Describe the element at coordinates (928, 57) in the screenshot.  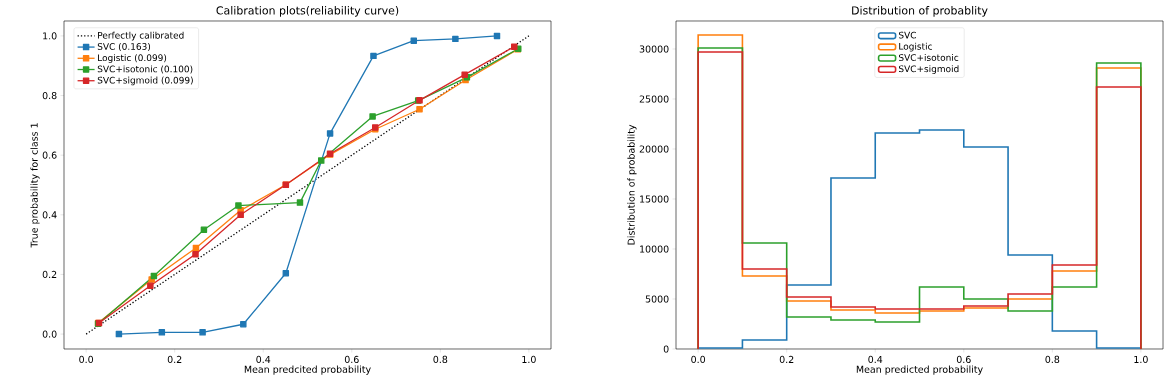
I see `legend-label: SVC+isotonic` at that location.